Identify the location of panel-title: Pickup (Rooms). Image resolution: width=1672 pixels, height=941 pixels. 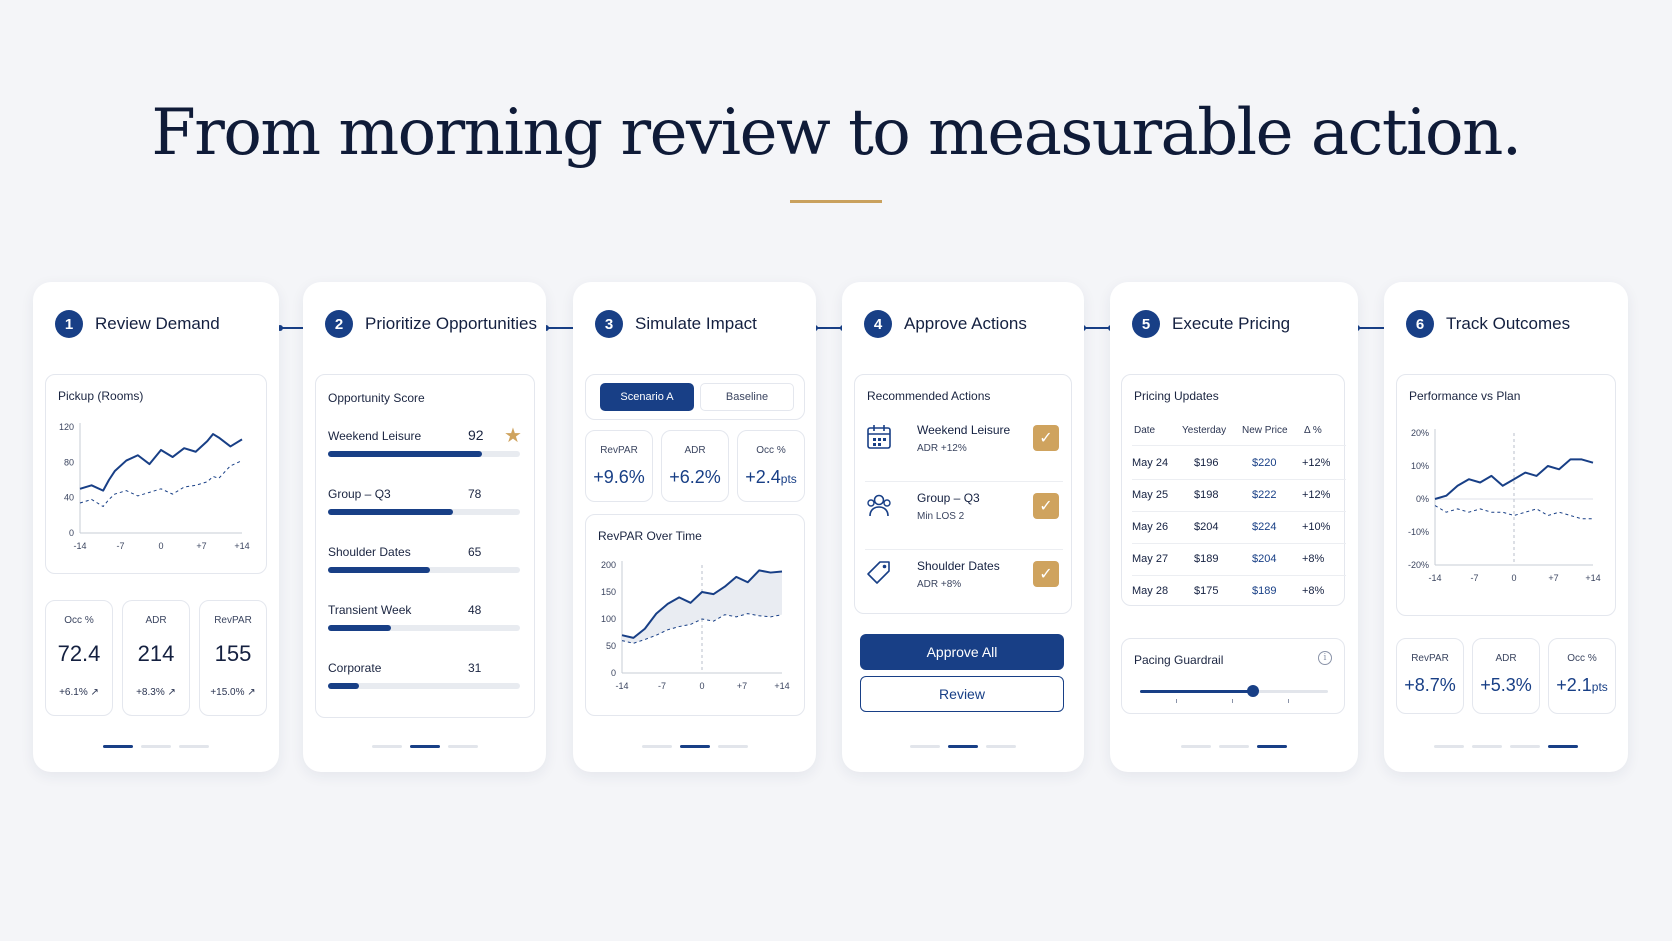
(101, 396).